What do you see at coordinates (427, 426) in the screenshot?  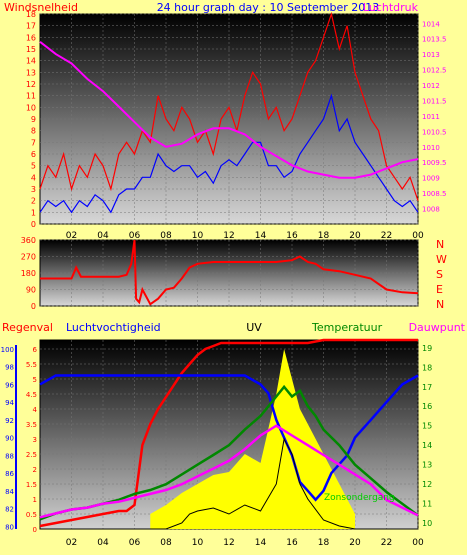 I see `temperature-tick-label: 15` at bounding box center [427, 426].